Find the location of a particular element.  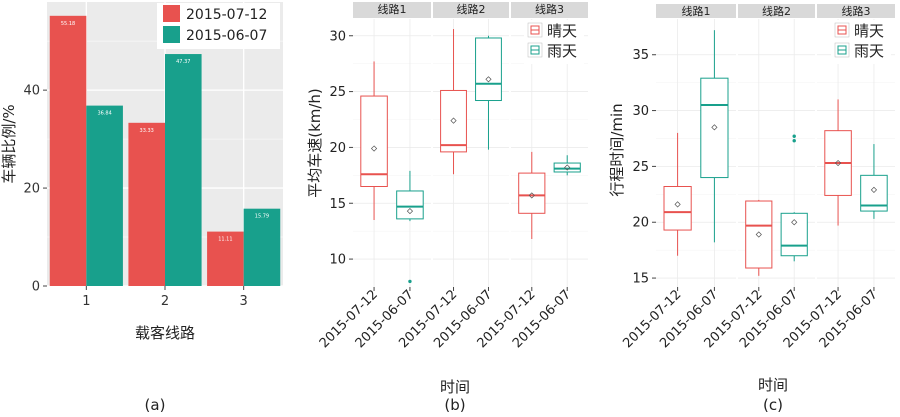

x-tick-label: 1 is located at coordinates (86, 301).